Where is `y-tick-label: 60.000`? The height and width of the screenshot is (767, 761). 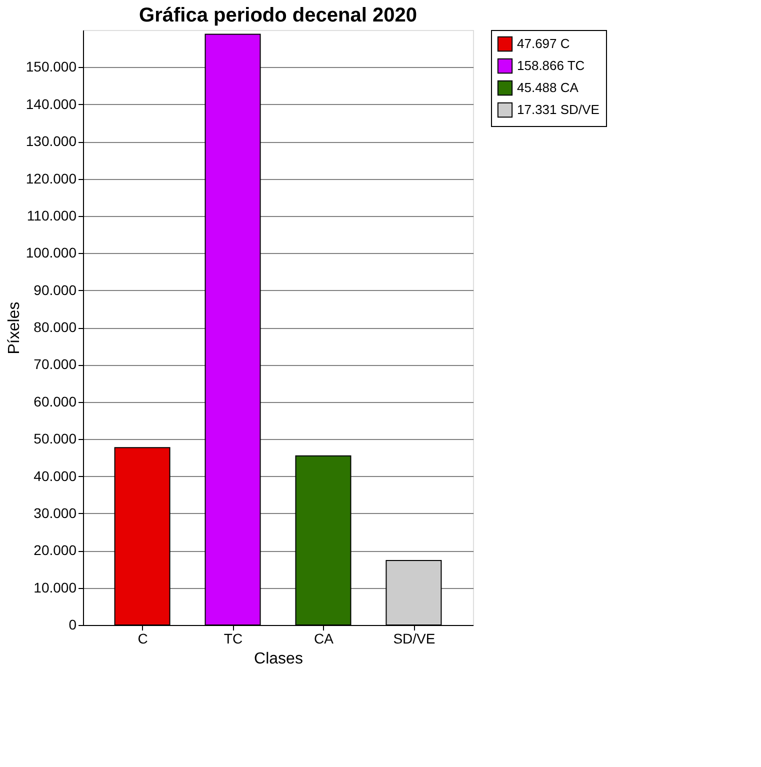 y-tick-label: 60.000 is located at coordinates (55, 401).